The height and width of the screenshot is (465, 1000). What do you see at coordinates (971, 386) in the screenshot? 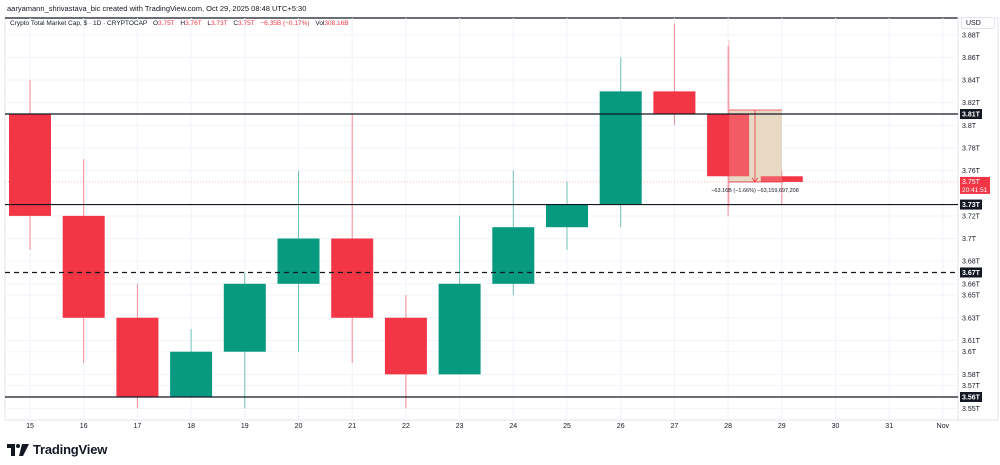
I see `price-tick-label: 3.57T` at bounding box center [971, 386].